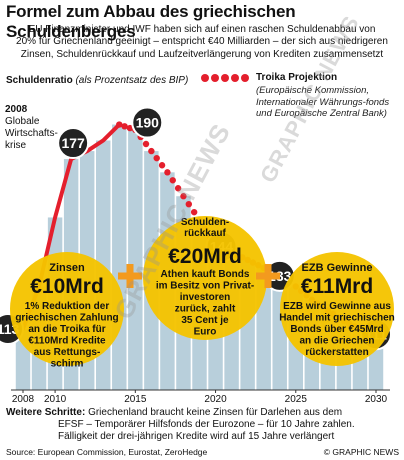  Describe the element at coordinates (337, 268) in the screenshot. I see `measure-heading: EZB Gewinne` at that location.